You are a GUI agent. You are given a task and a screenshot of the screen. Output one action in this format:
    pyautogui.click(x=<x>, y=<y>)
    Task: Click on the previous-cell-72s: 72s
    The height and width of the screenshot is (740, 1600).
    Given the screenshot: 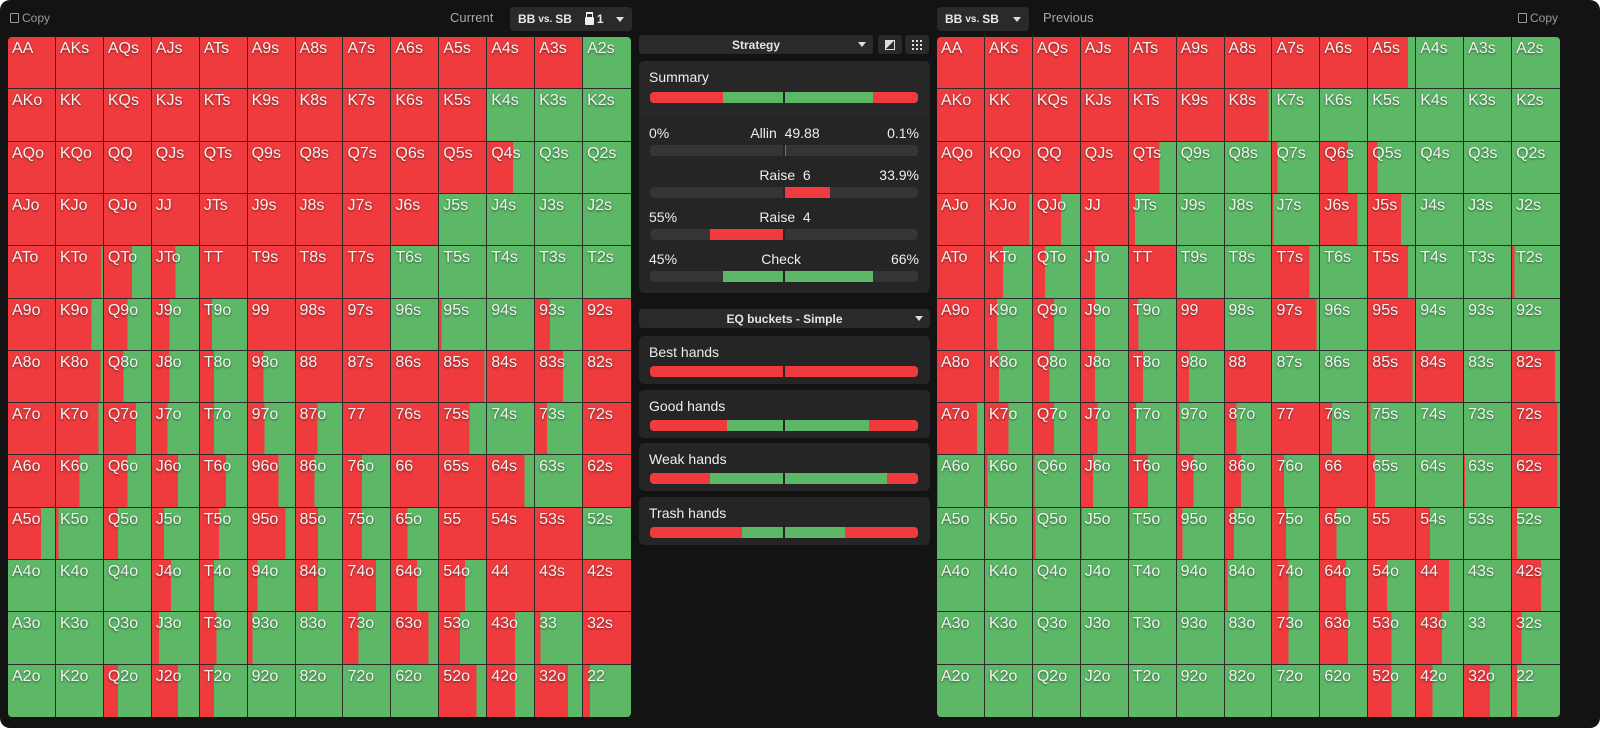 What is the action you would take?
    pyautogui.click(x=1536, y=429)
    